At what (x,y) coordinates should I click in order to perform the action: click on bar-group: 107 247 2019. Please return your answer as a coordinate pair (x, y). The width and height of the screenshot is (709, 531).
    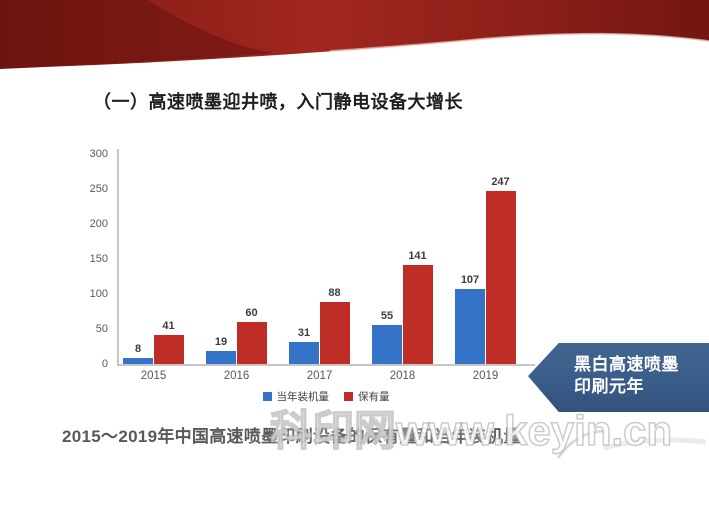
    Looking at the image, I should click on (485, 268).